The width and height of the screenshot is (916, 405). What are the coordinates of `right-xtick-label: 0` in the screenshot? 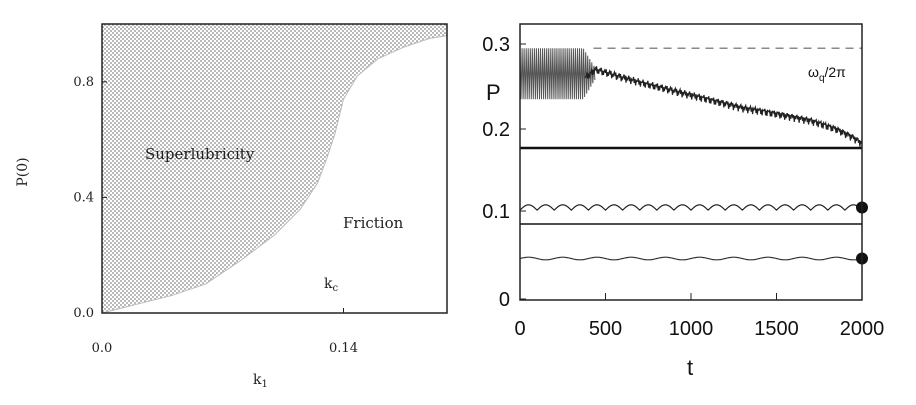 It's located at (519, 329).